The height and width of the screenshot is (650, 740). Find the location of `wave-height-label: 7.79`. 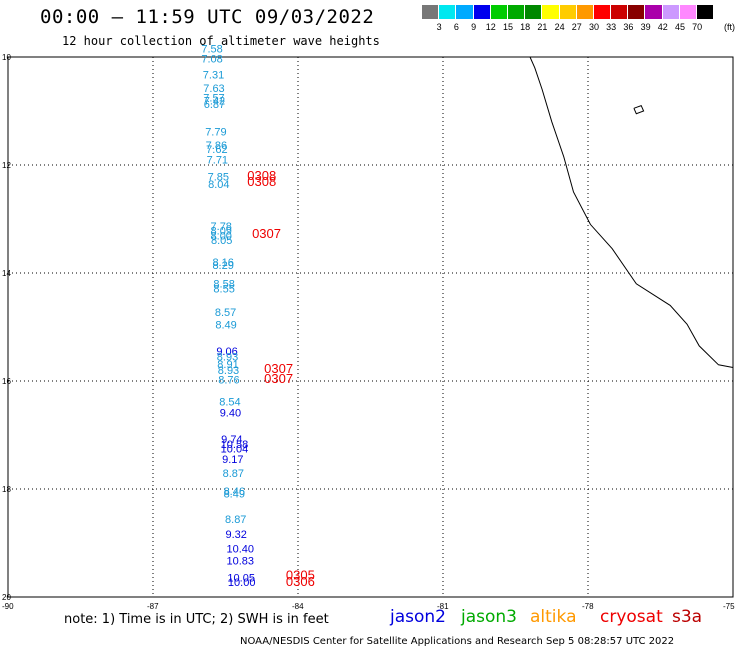

wave-height-label: 7.79 is located at coordinates (215, 132).